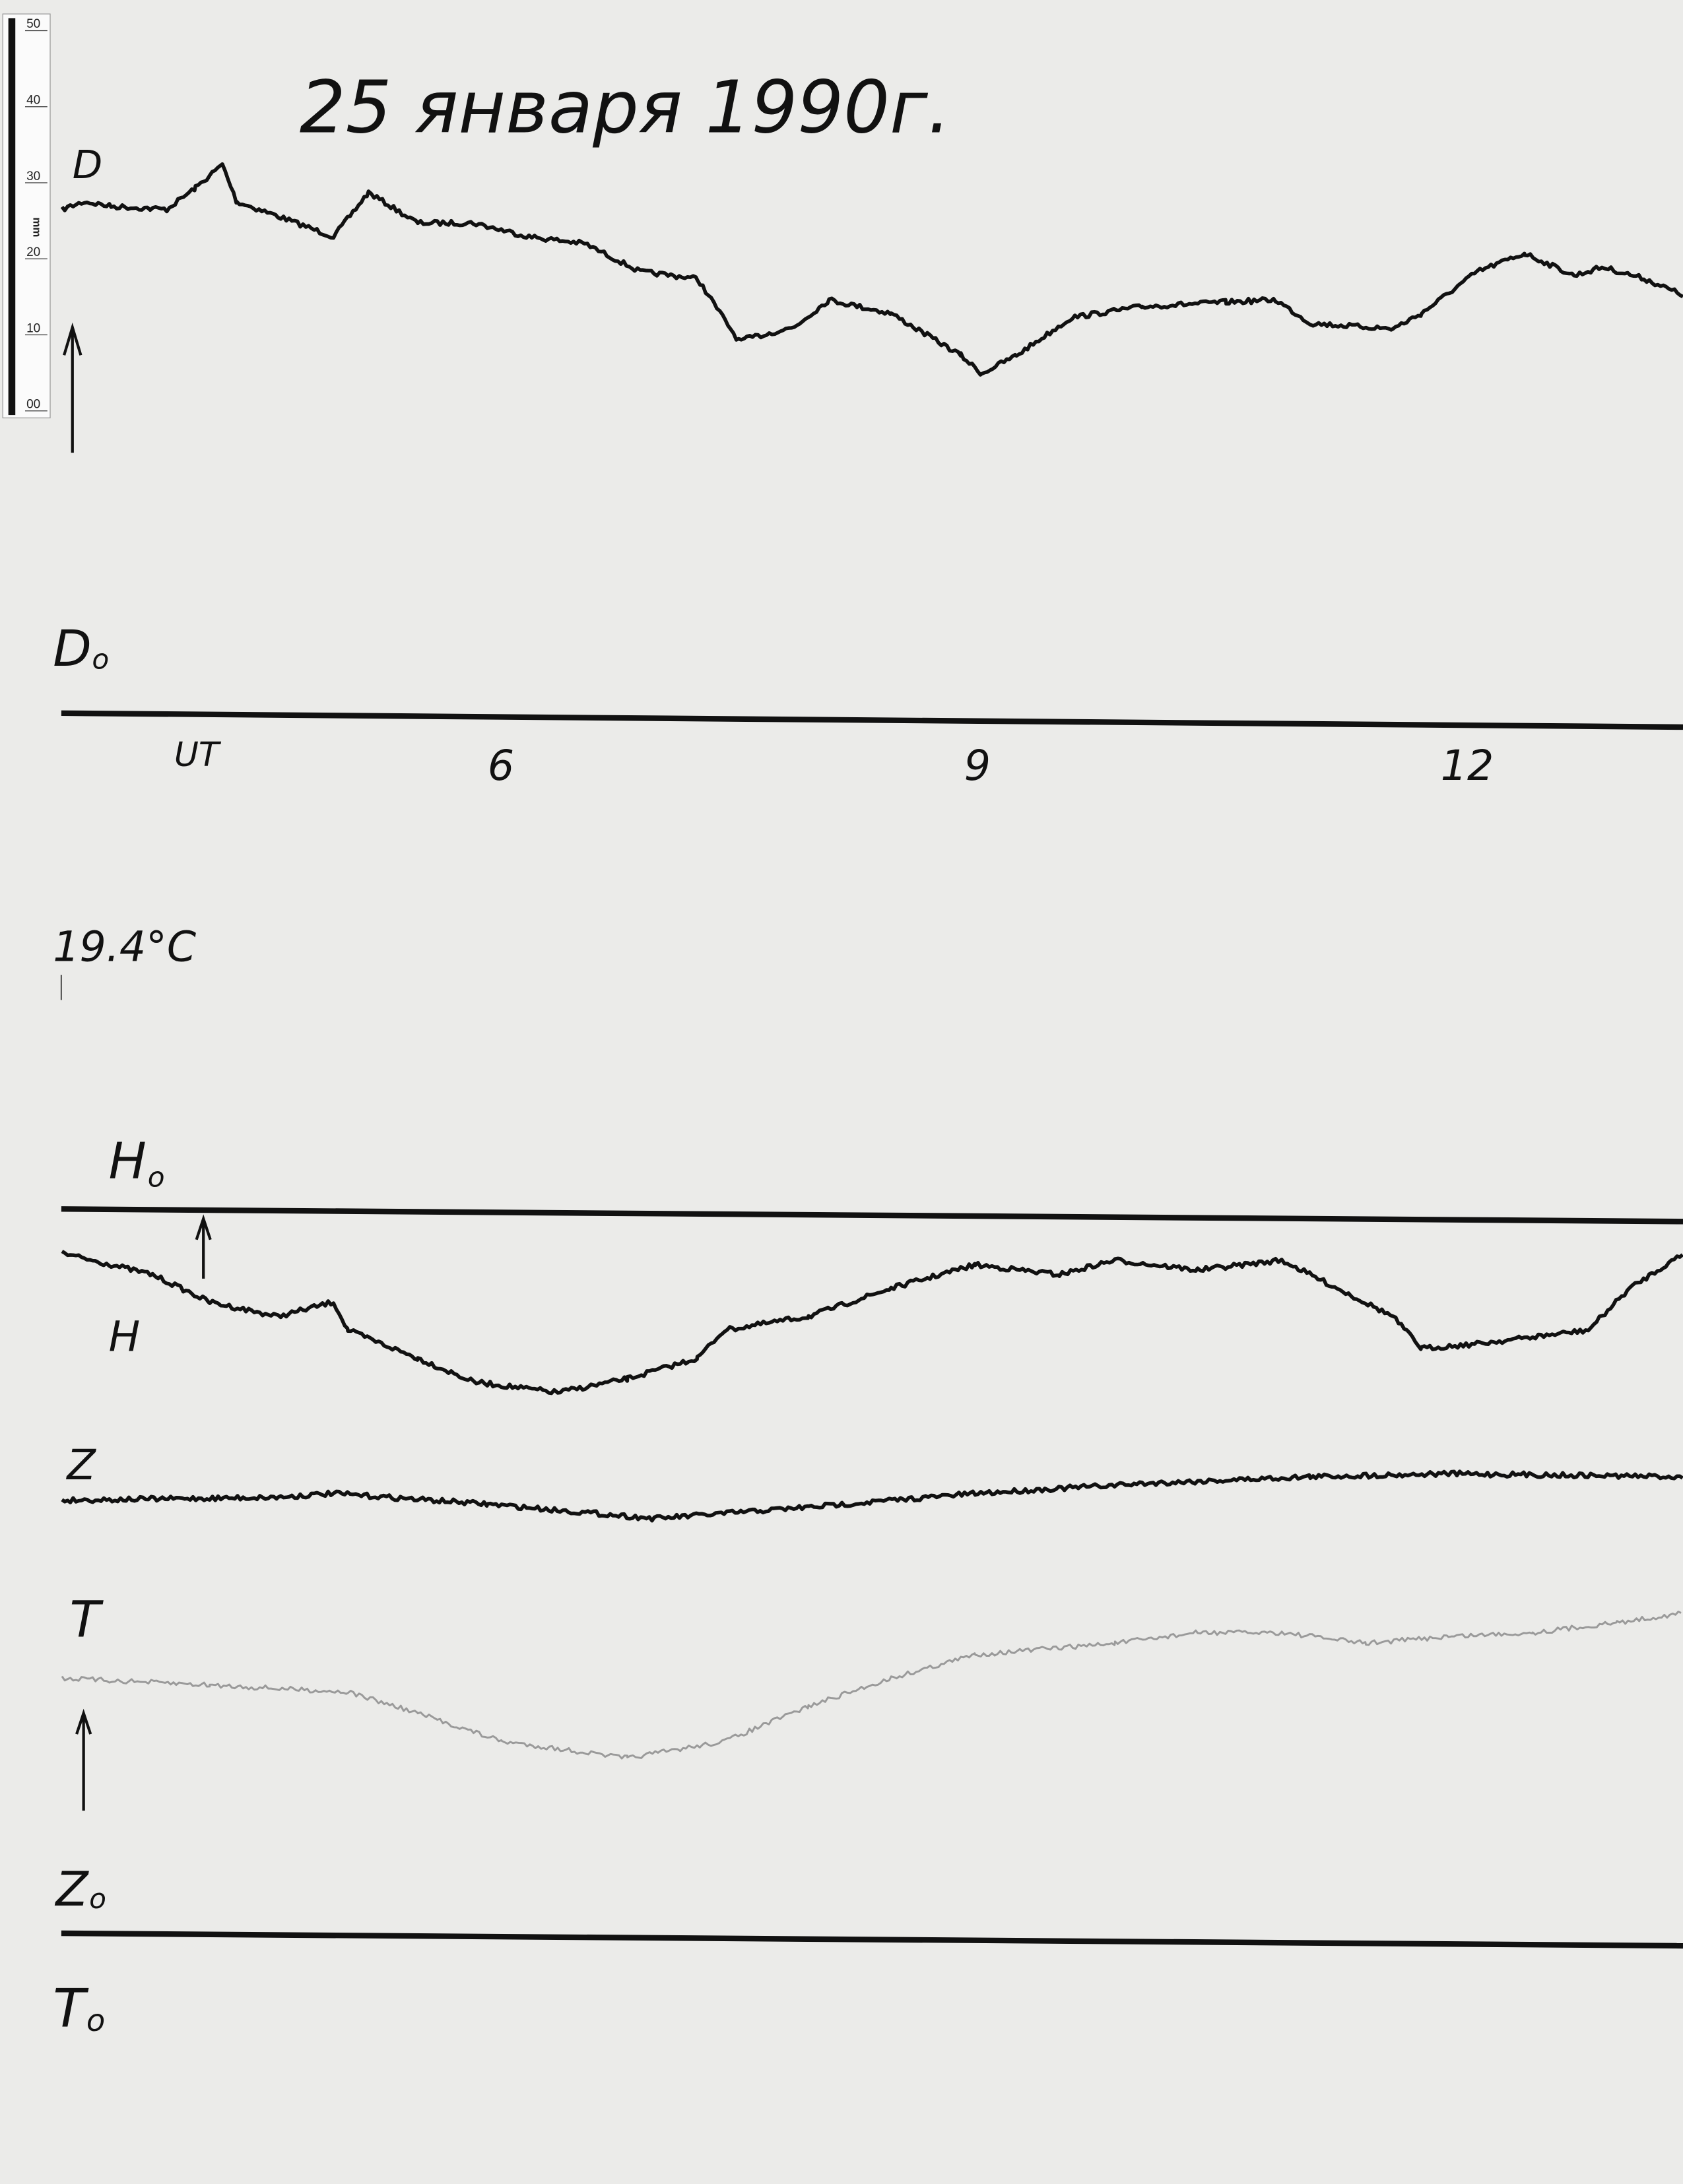  I want to click on label-H0-main: H, so click(128, 1161).